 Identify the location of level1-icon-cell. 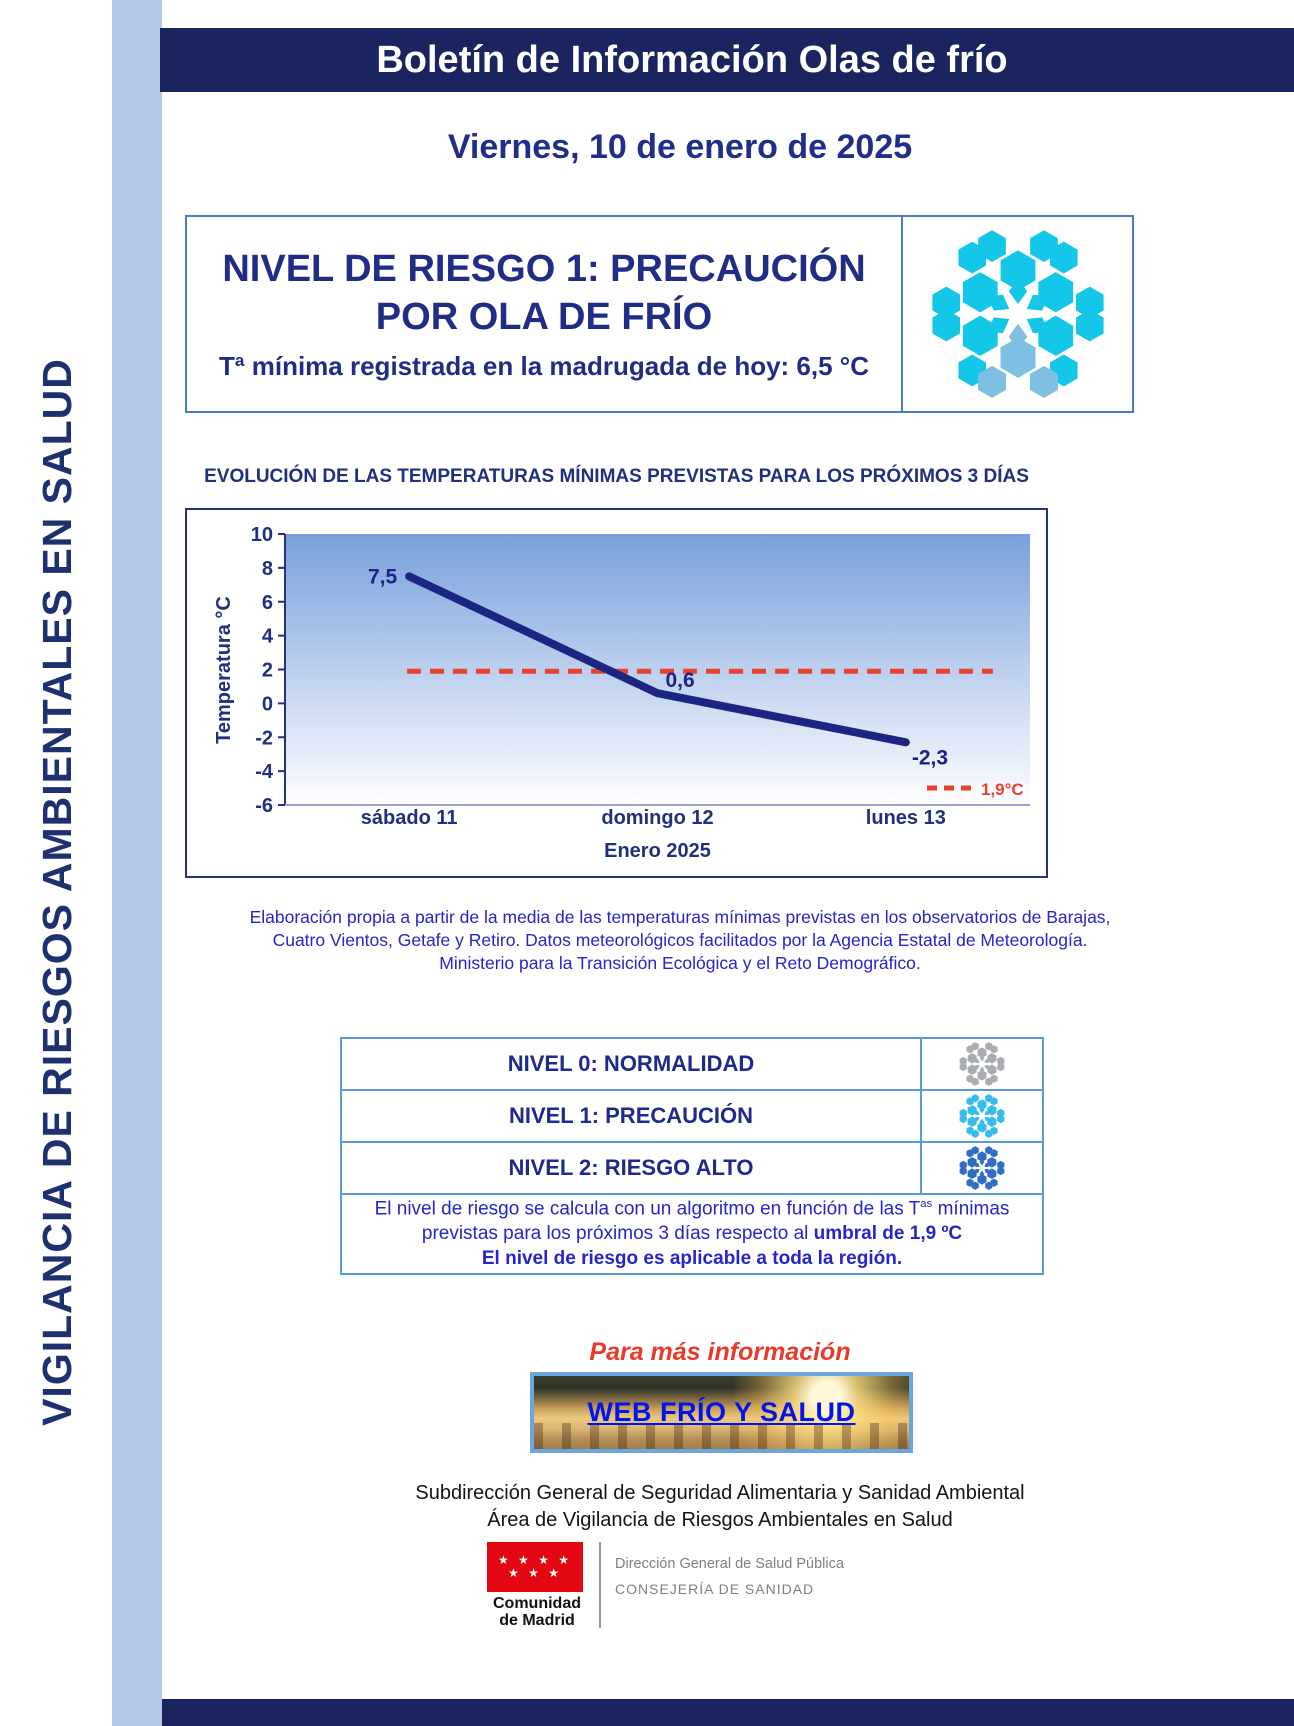
(981, 1116).